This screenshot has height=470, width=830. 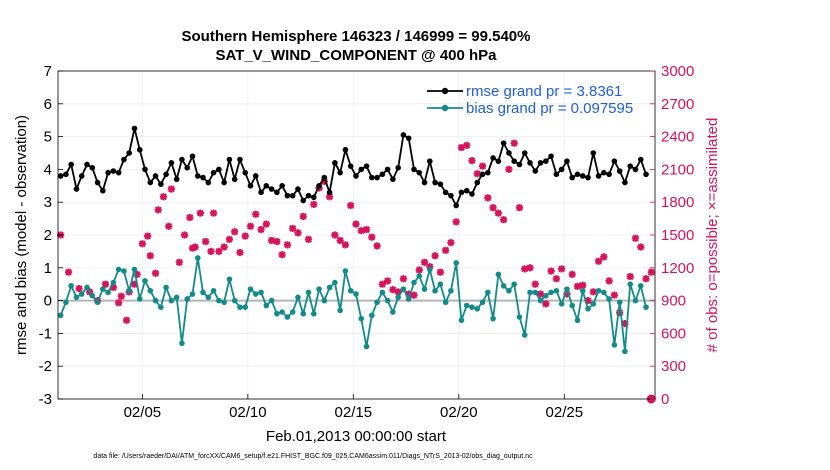 What do you see at coordinates (48, 268) in the screenshot?
I see `left-tick-label: 1` at bounding box center [48, 268].